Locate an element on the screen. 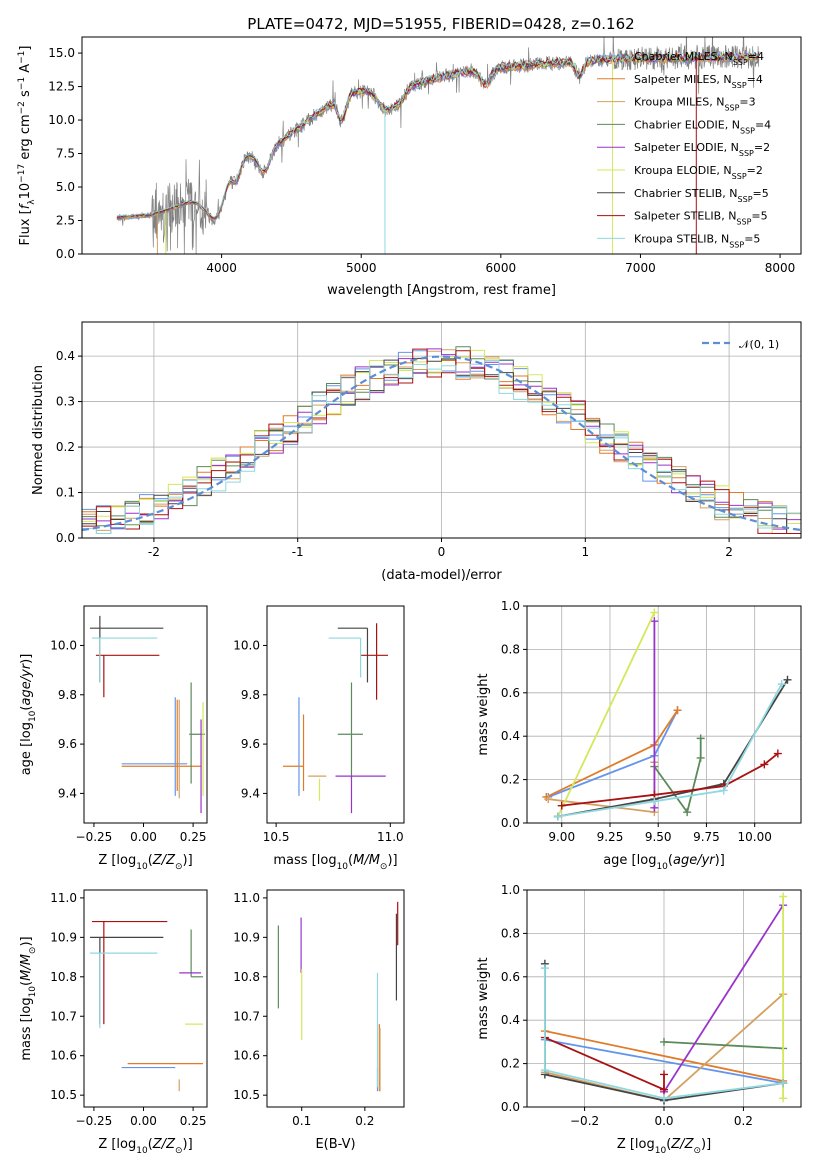 Image resolution: width=819 pixels, height=1170 pixels. model-line is located at coordinates (437, 133).